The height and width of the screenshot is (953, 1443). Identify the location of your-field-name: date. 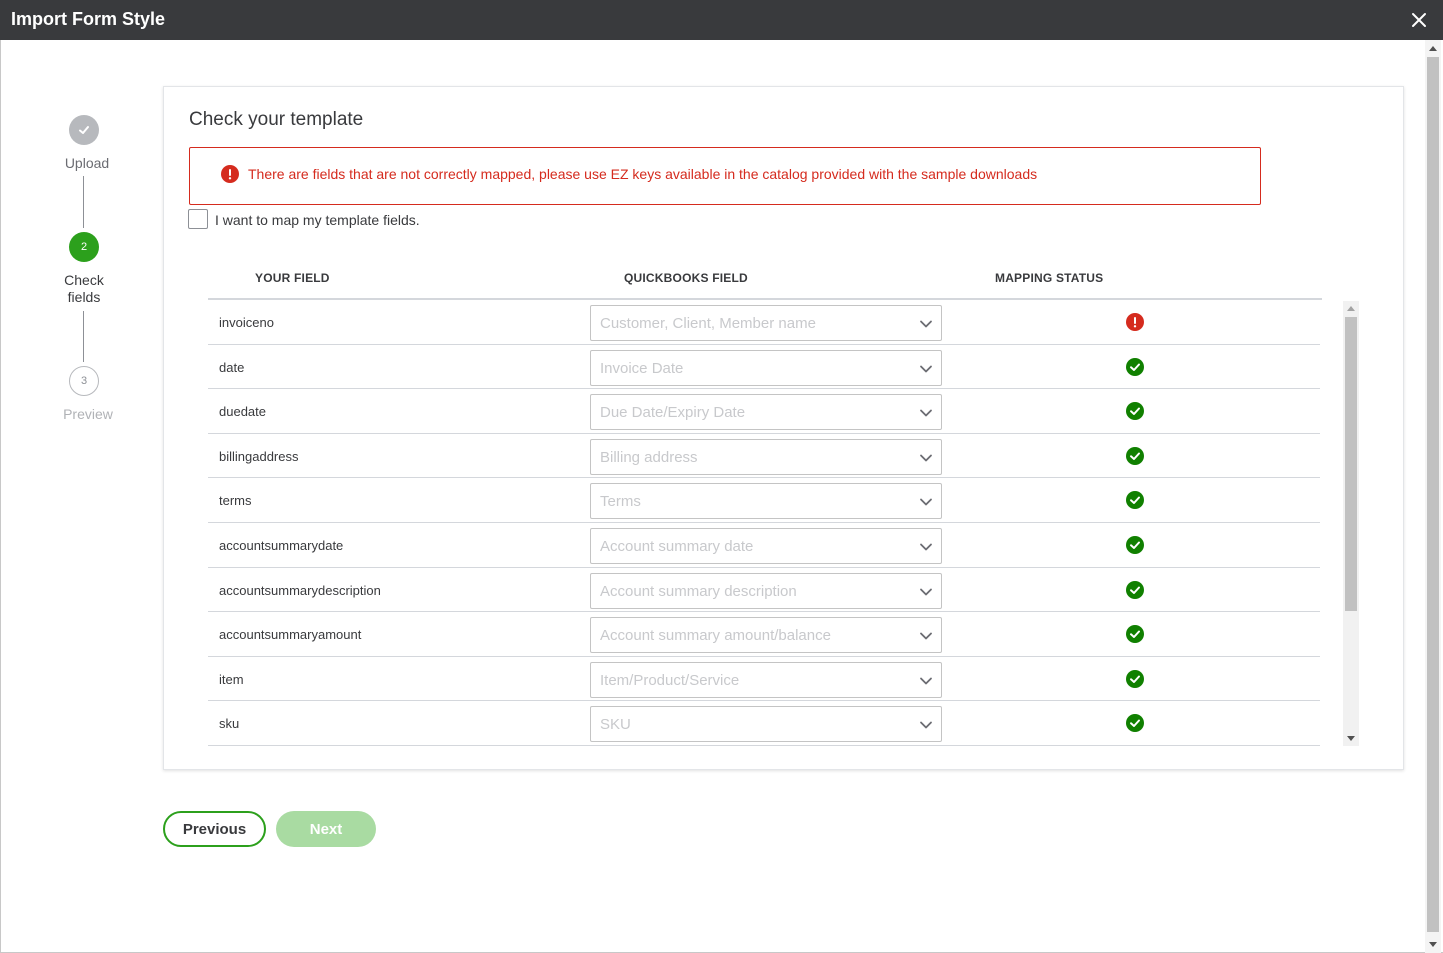
(232, 367).